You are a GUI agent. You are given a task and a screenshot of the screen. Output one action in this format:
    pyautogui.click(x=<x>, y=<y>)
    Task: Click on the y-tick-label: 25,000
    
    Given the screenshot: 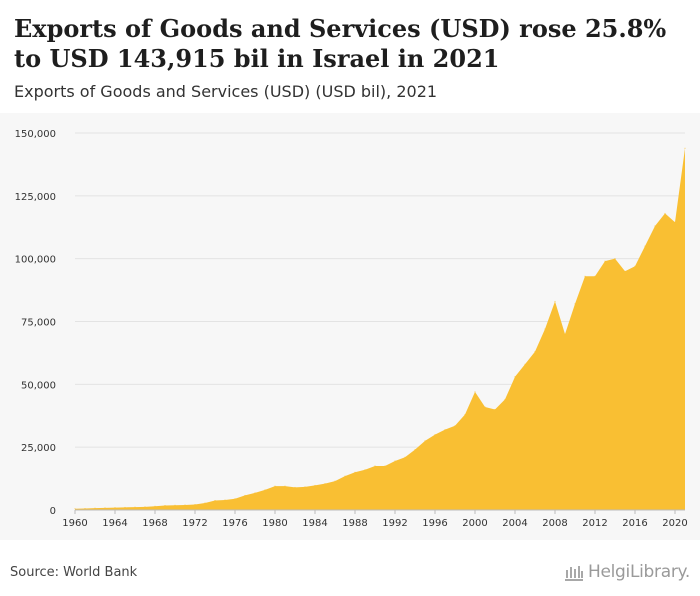 What is the action you would take?
    pyautogui.click(x=38, y=448)
    